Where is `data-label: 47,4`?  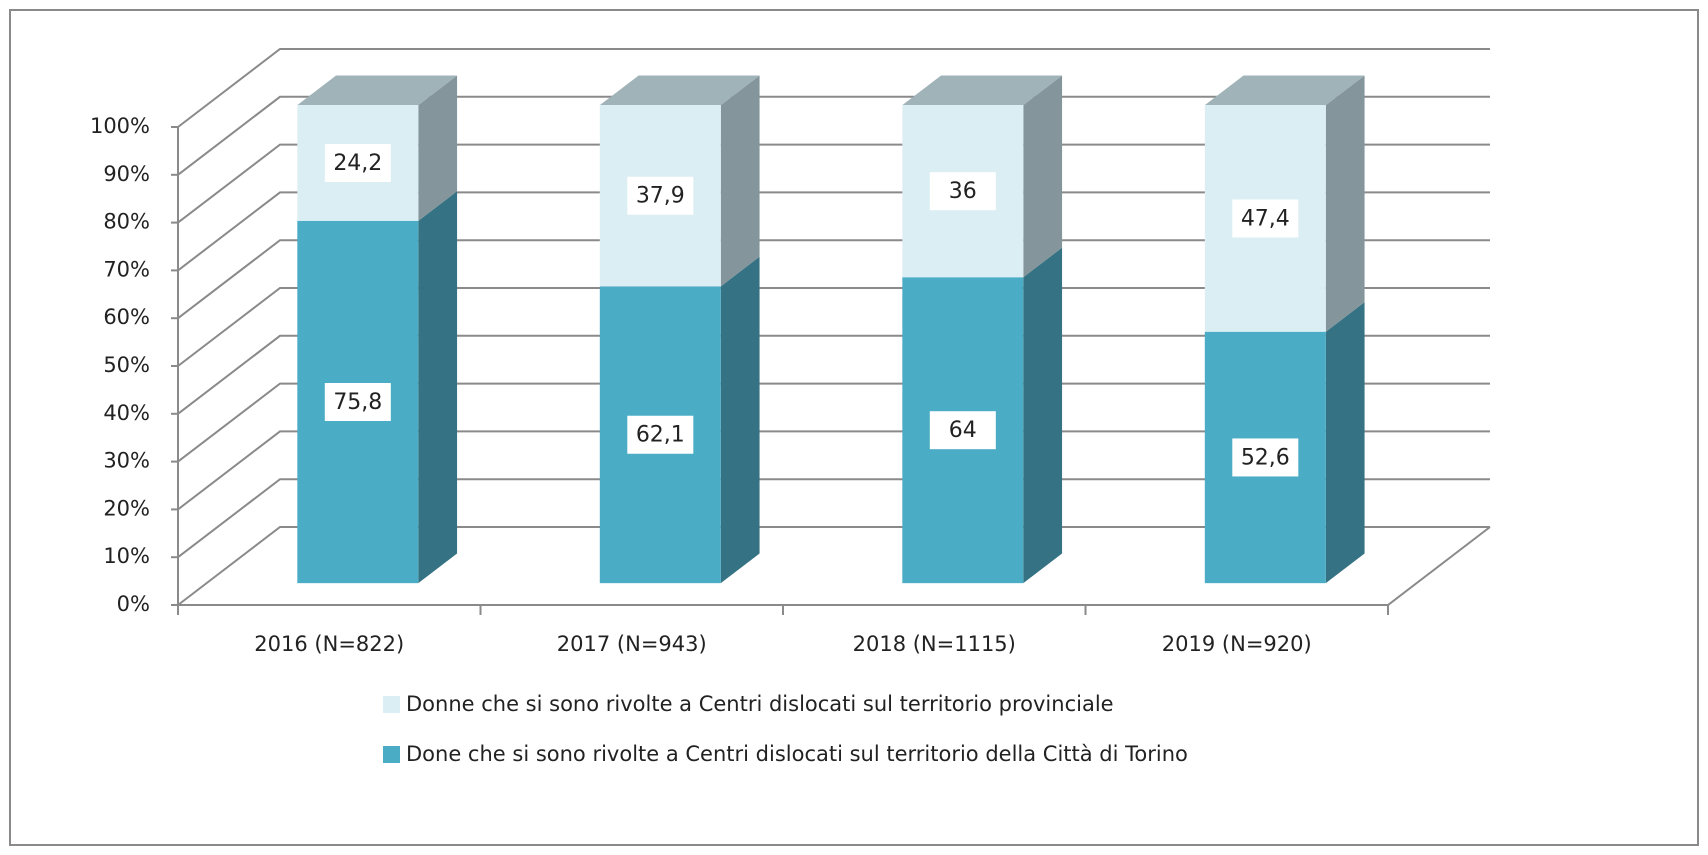 data-label: 47,4 is located at coordinates (1265, 218).